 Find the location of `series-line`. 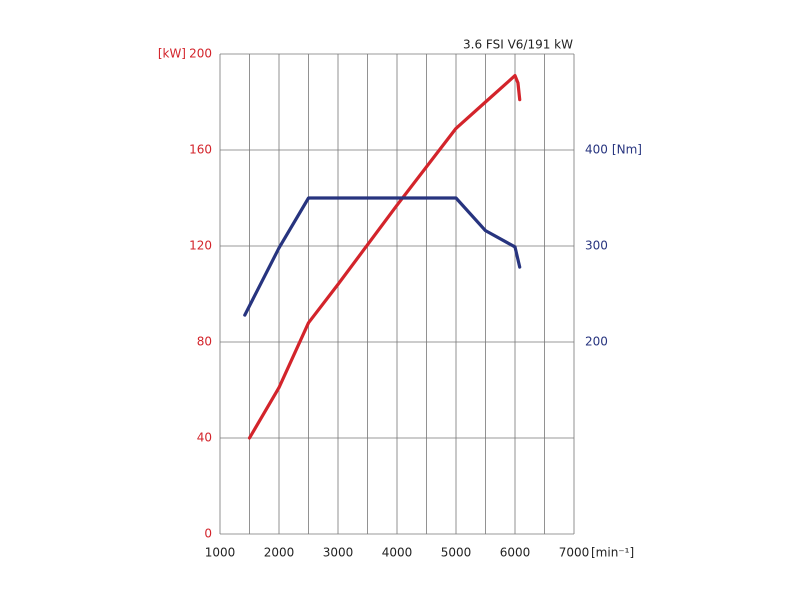

series-line is located at coordinates (382, 256).